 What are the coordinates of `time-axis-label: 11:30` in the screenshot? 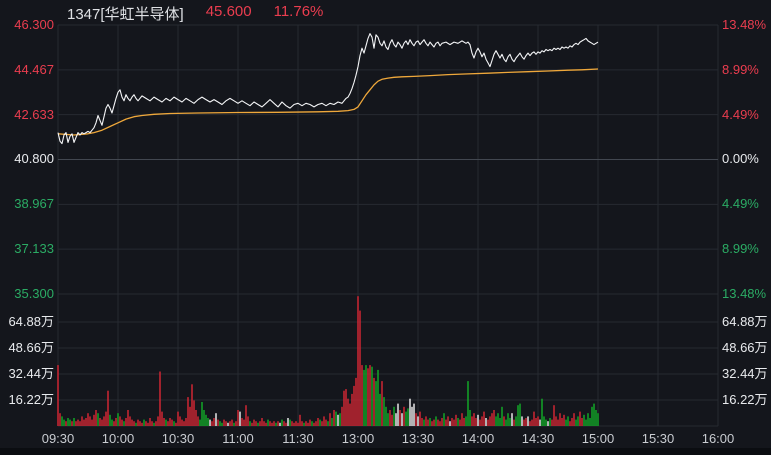 It's located at (298, 438).